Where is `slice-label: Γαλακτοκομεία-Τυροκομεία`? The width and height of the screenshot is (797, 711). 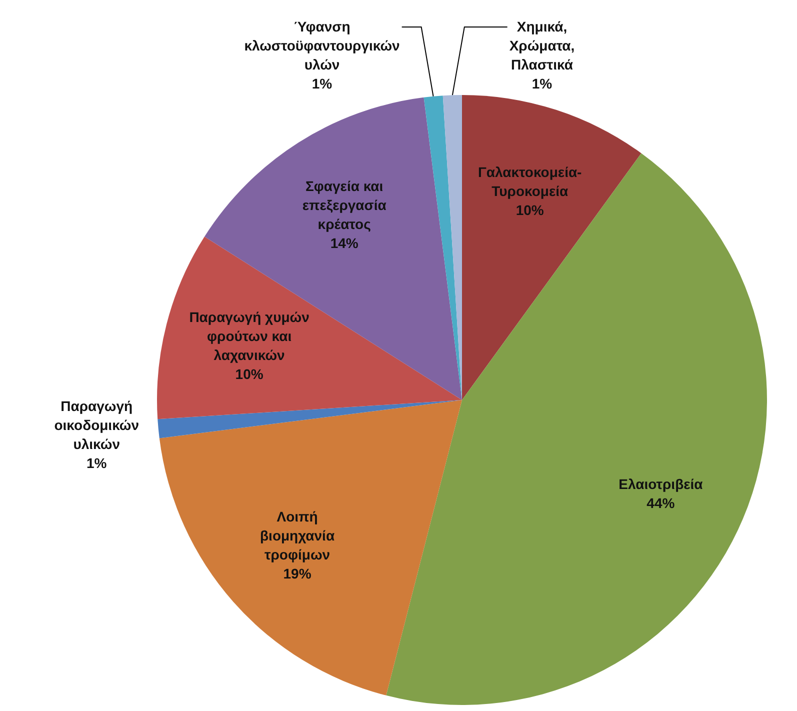 slice-label: Γαλακτοκομεία-Τυροκομεία is located at coordinates (530, 182).